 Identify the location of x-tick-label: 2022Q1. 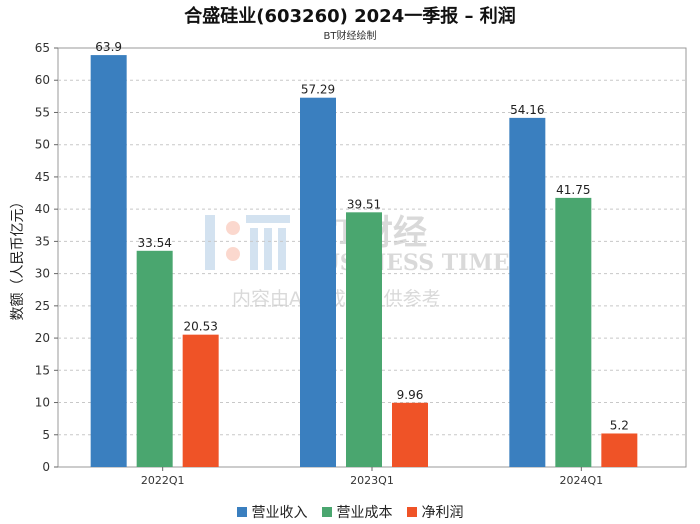
(163, 480).